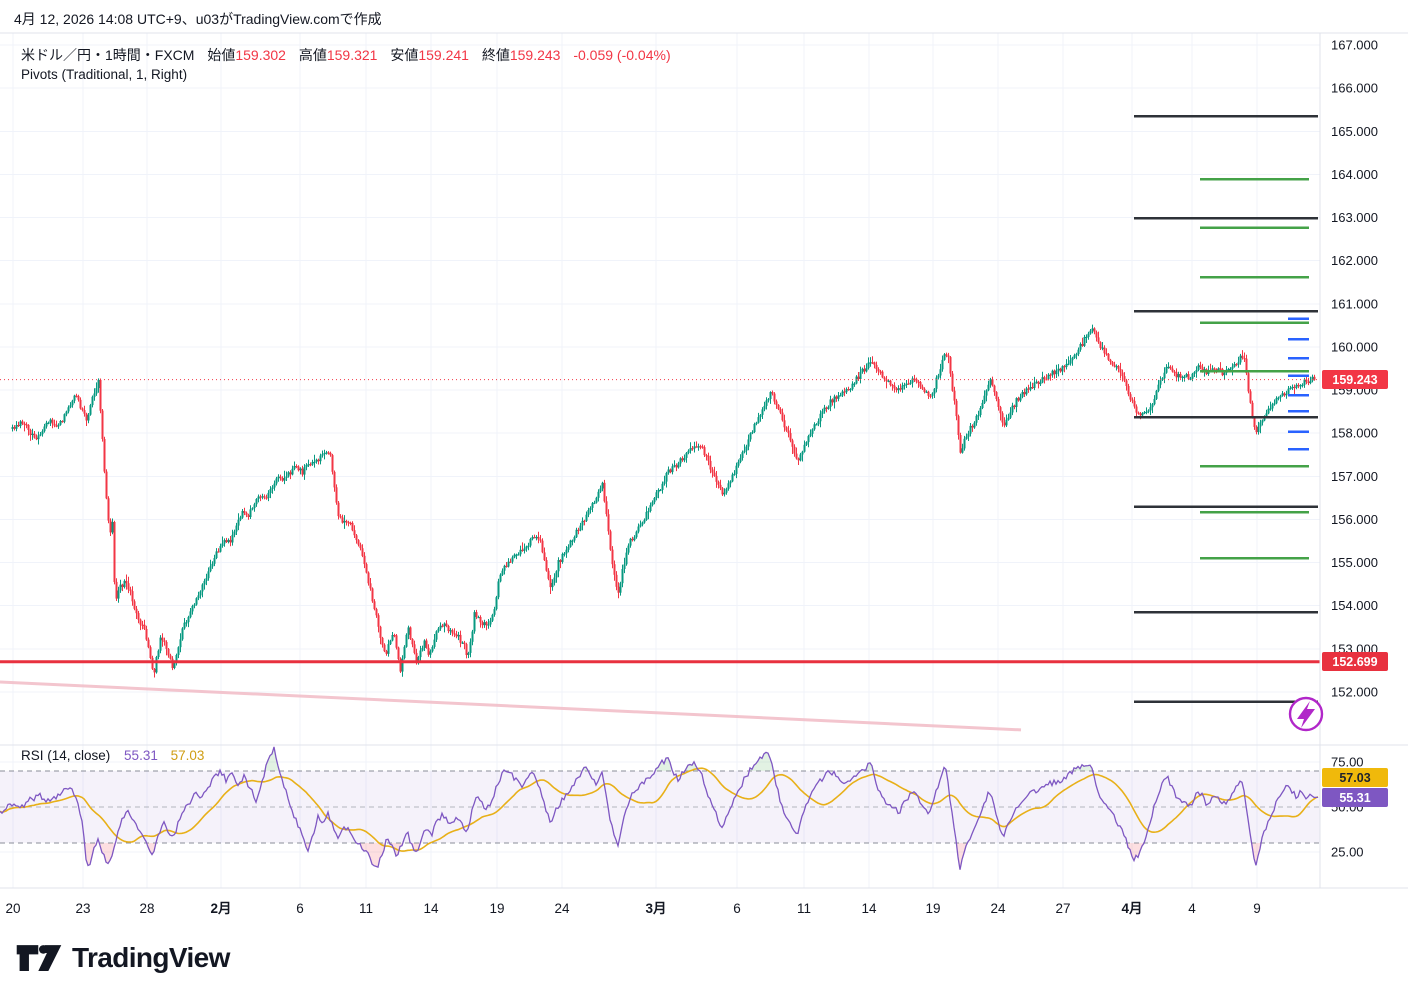  Describe the element at coordinates (39, 958) in the screenshot. I see `tradingview-logo-icon` at that location.